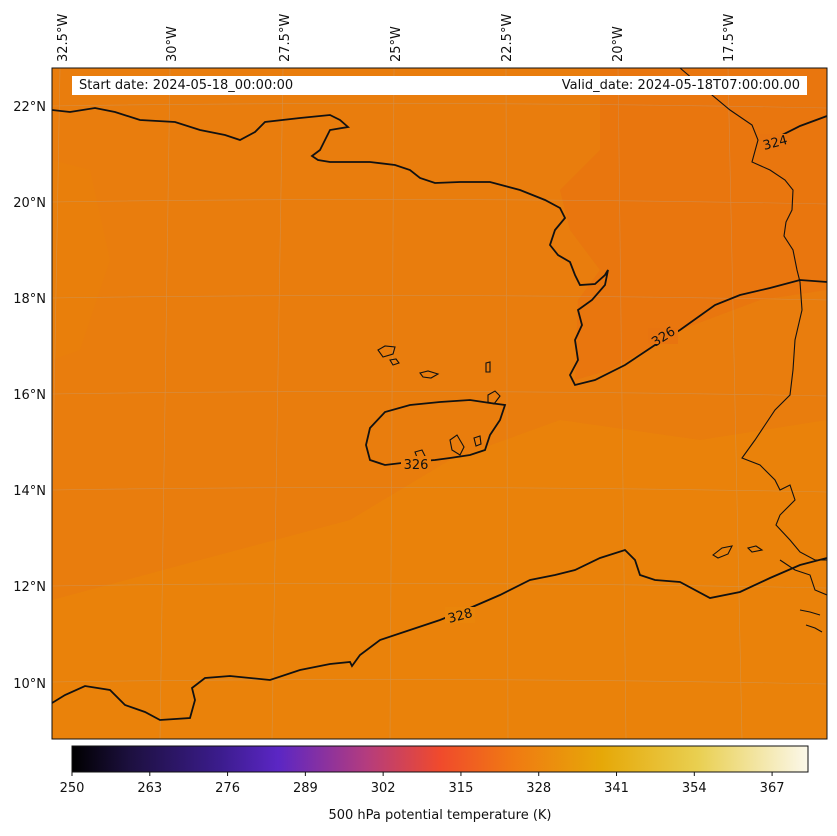 This screenshot has width=837, height=836. I want to click on lon-label-25w: 25°W, so click(396, 44).